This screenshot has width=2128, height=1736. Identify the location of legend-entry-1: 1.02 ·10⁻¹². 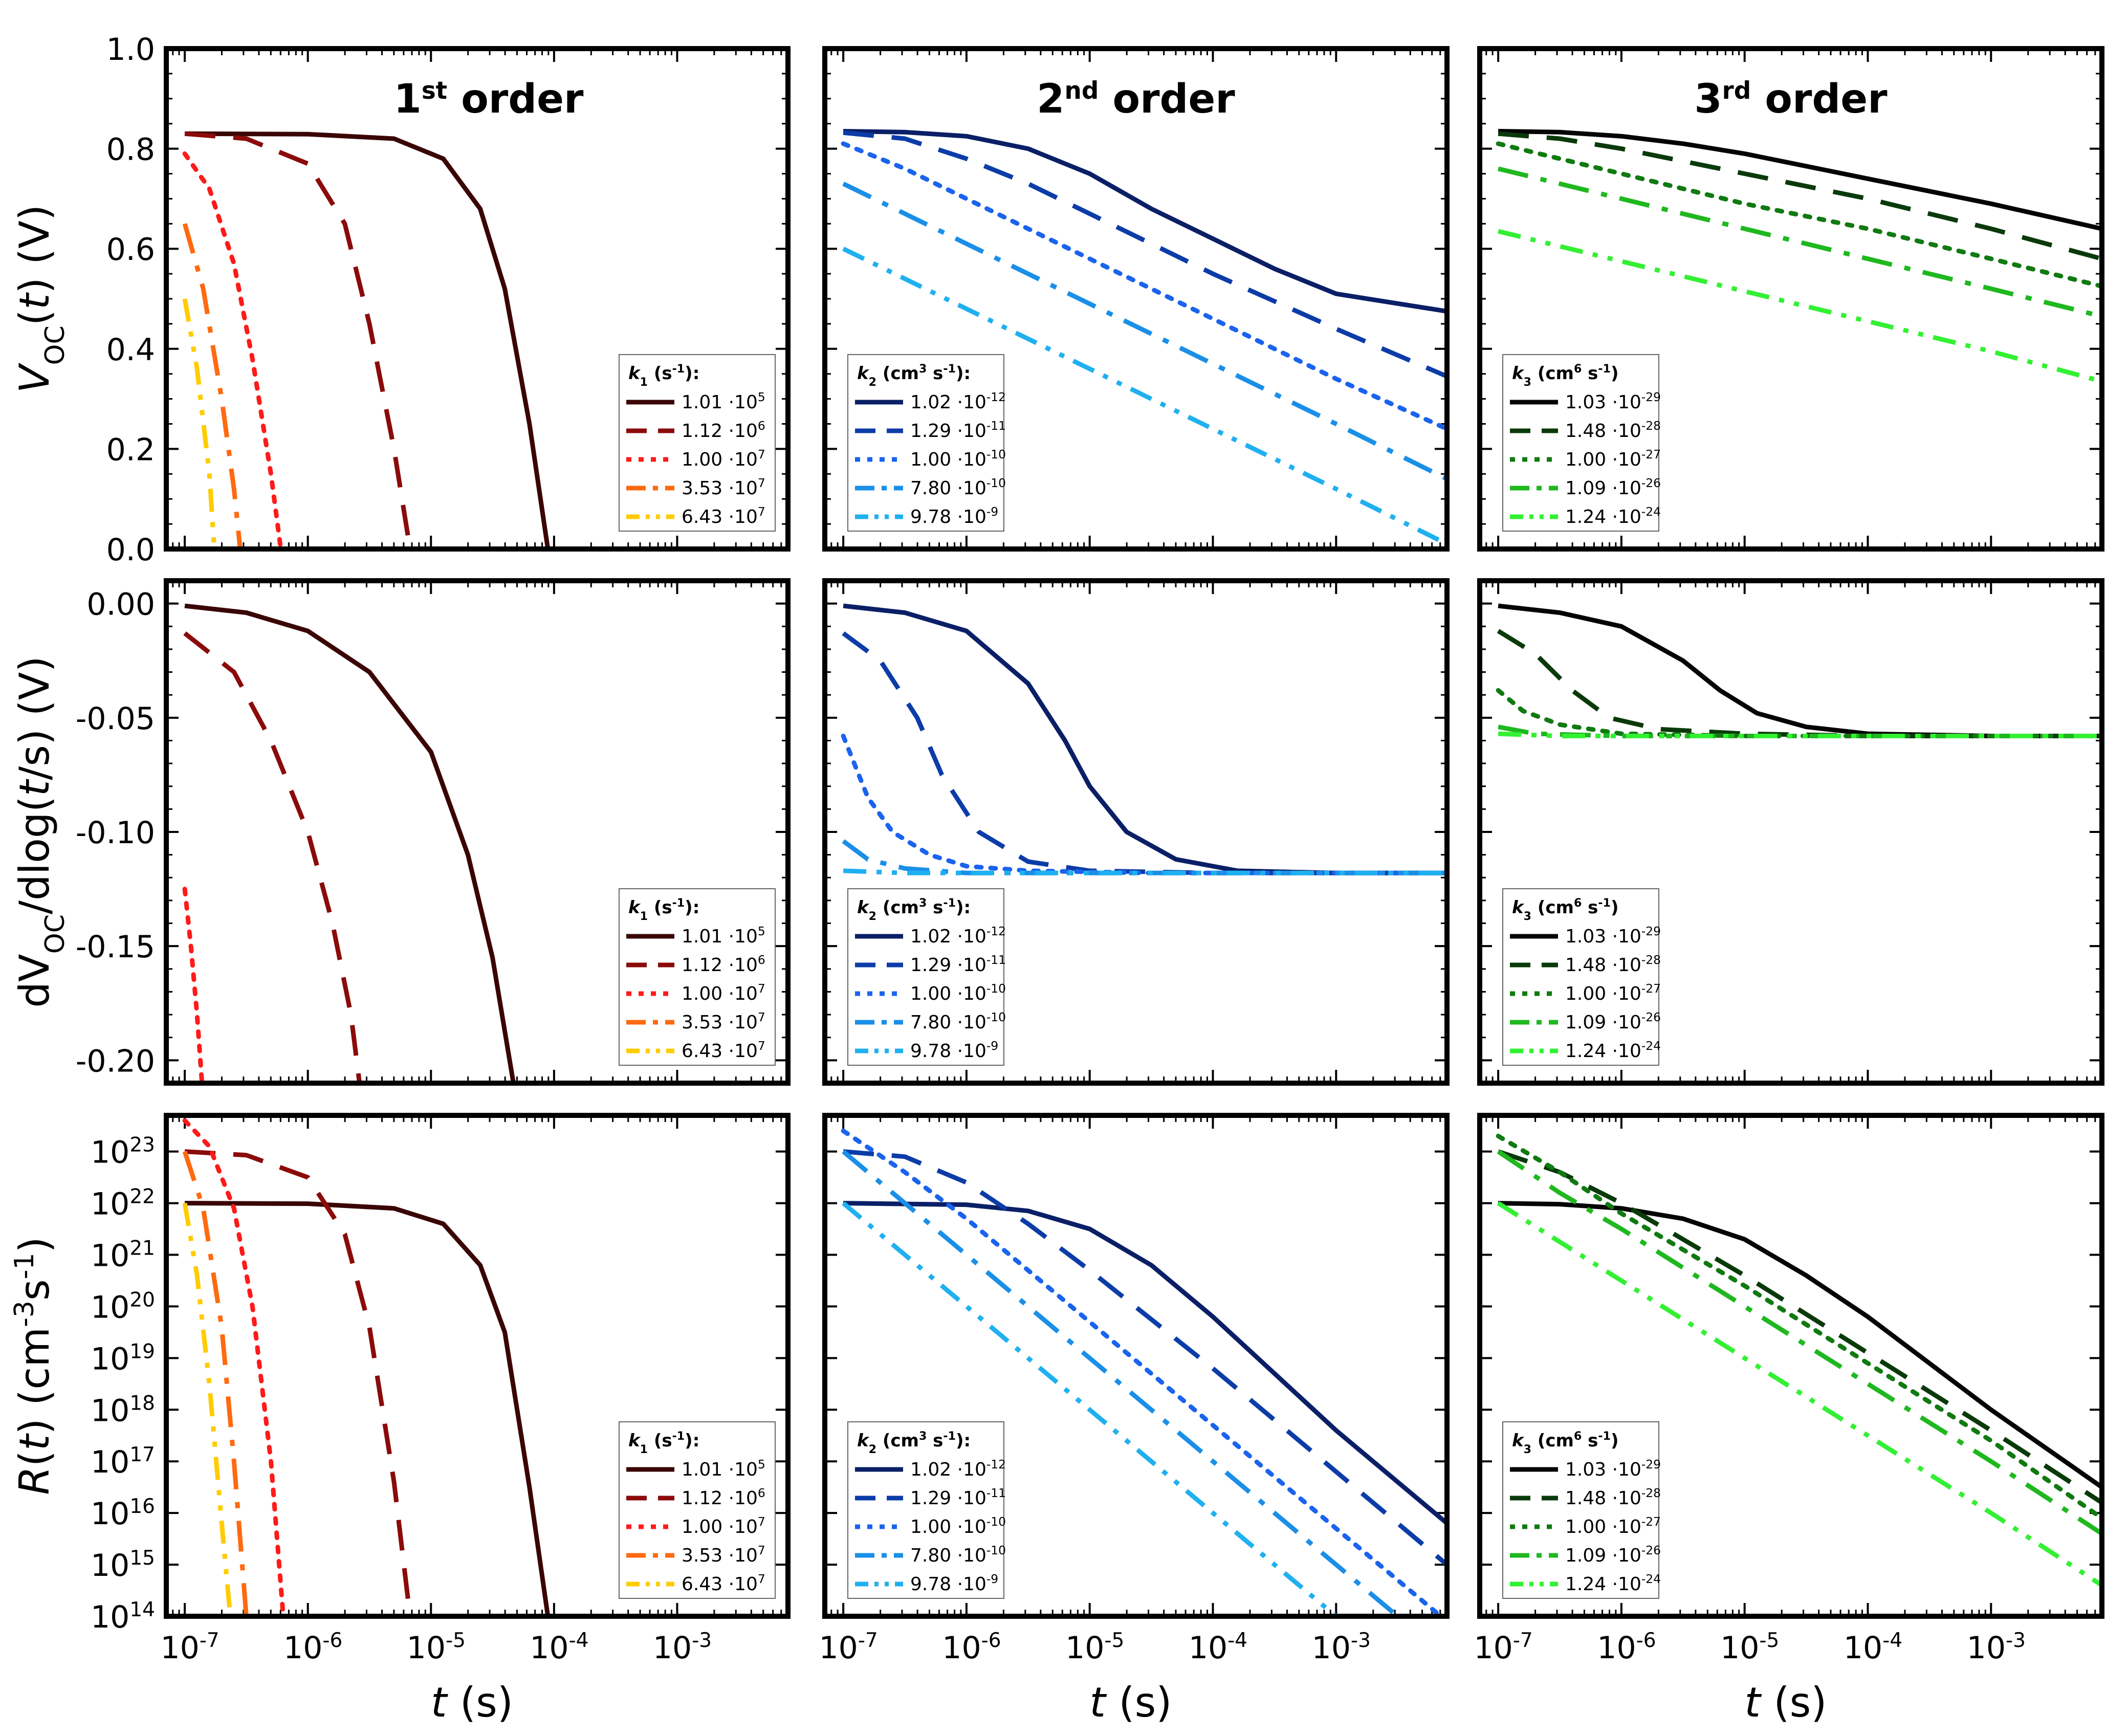
(958, 401).